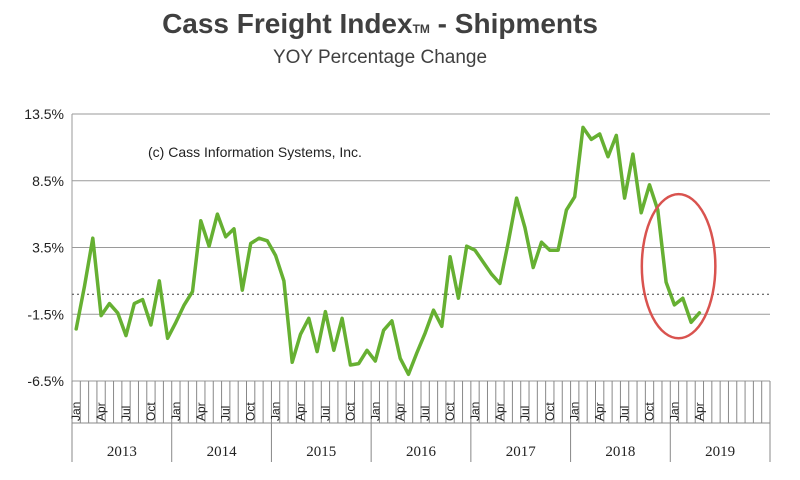  I want to click on y-tick-label: 13.5%, so click(44, 114).